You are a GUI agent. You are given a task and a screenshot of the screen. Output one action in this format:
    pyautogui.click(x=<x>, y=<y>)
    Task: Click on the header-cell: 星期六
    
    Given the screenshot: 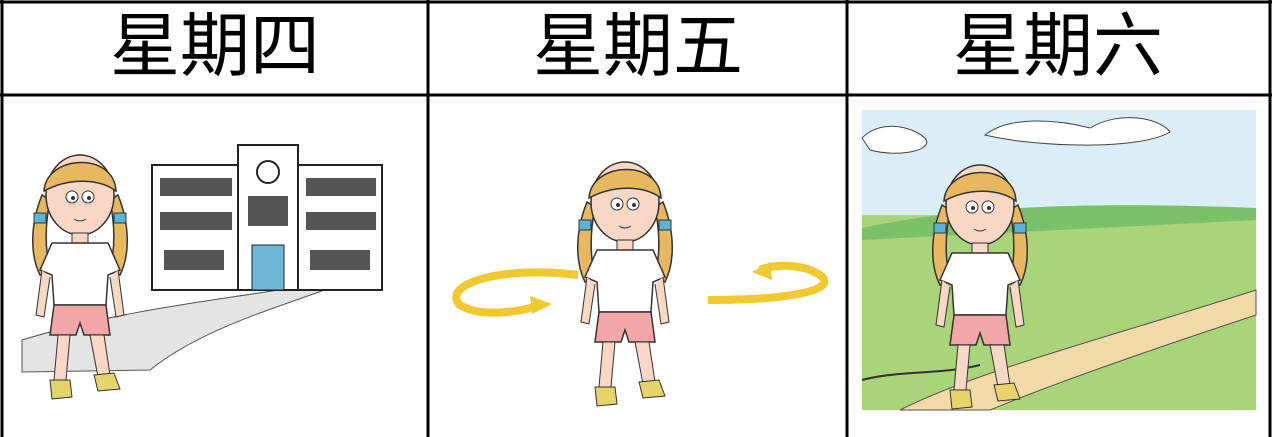 What is the action you would take?
    pyautogui.click(x=1058, y=46)
    